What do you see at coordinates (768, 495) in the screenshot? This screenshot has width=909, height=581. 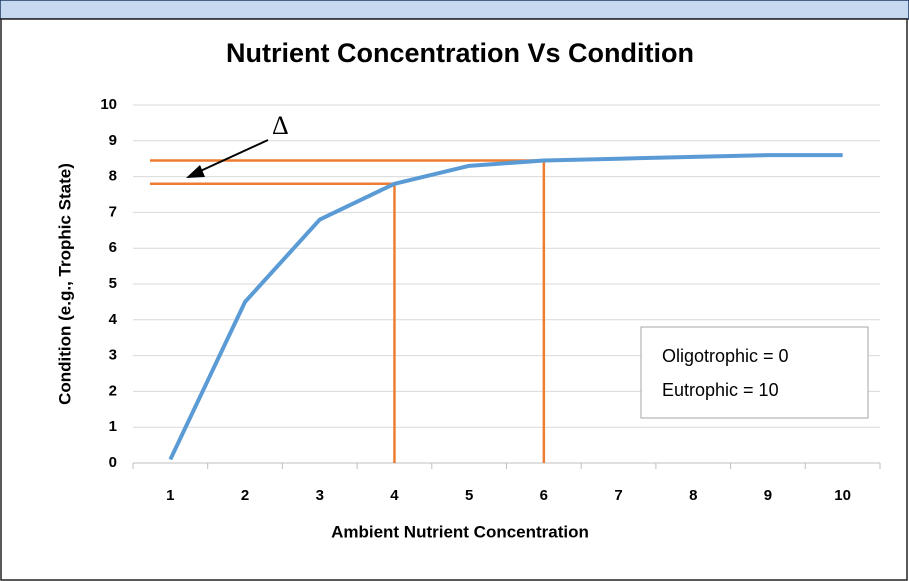 I see `x-tick-label: 9` at bounding box center [768, 495].